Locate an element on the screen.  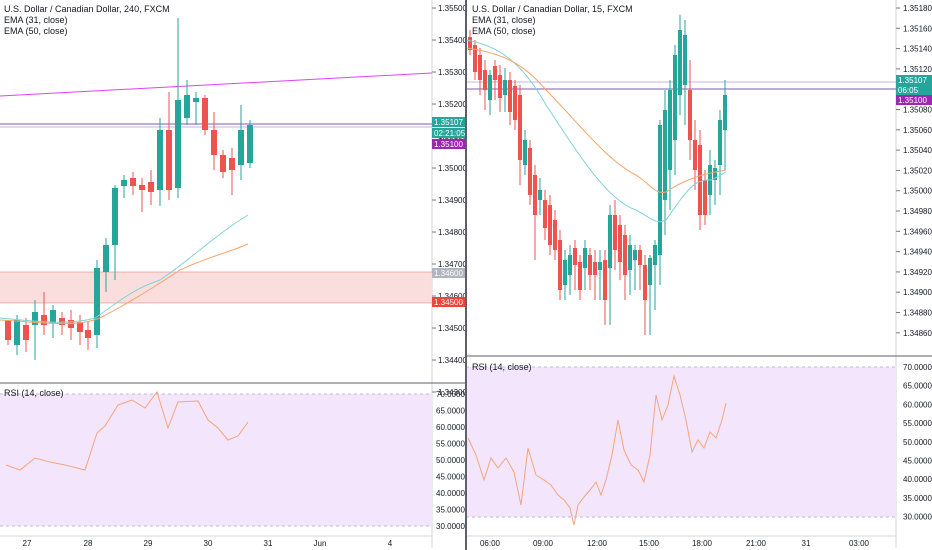
right-ema50-line is located at coordinates (596, 120).